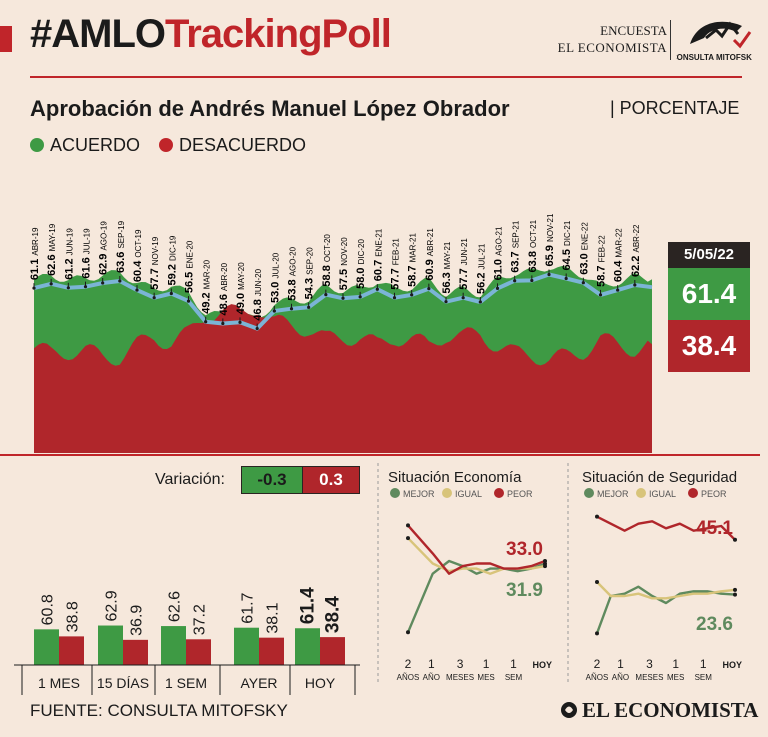 Image resolution: width=768 pixels, height=737 pixels. Describe the element at coordinates (486, 664) in the screenshot. I see `panel-x-top: 1` at that location.